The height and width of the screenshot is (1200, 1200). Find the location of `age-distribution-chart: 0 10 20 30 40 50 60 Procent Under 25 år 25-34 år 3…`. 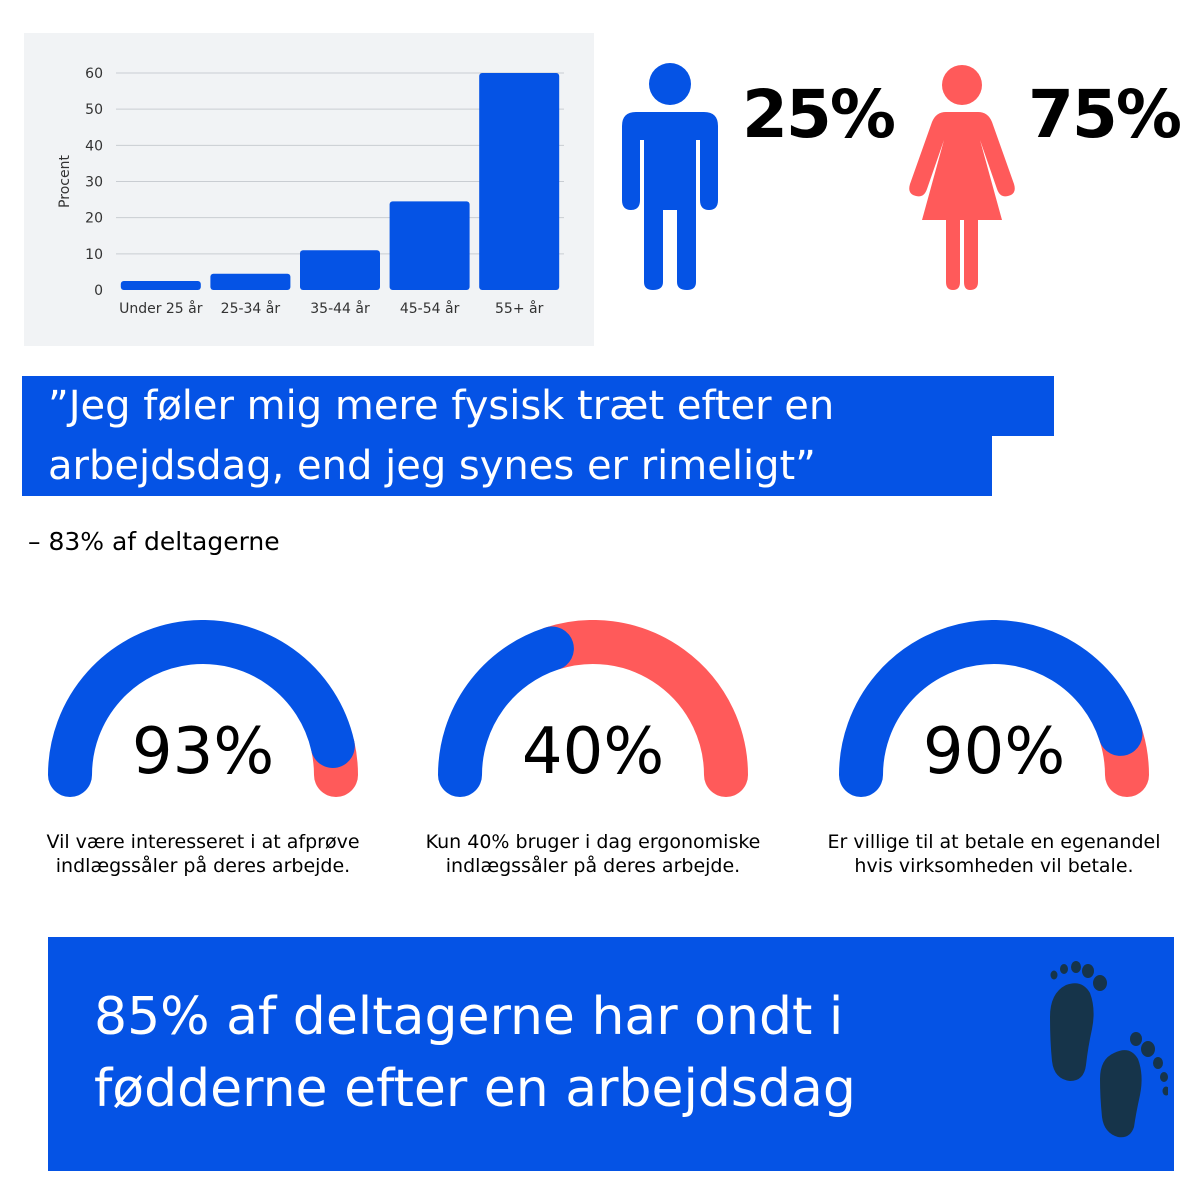

age-distribution-chart: 0 10 20 30 40 50 60 Procent Under 25 år 25-34 år 3… is located at coordinates (309, 189).